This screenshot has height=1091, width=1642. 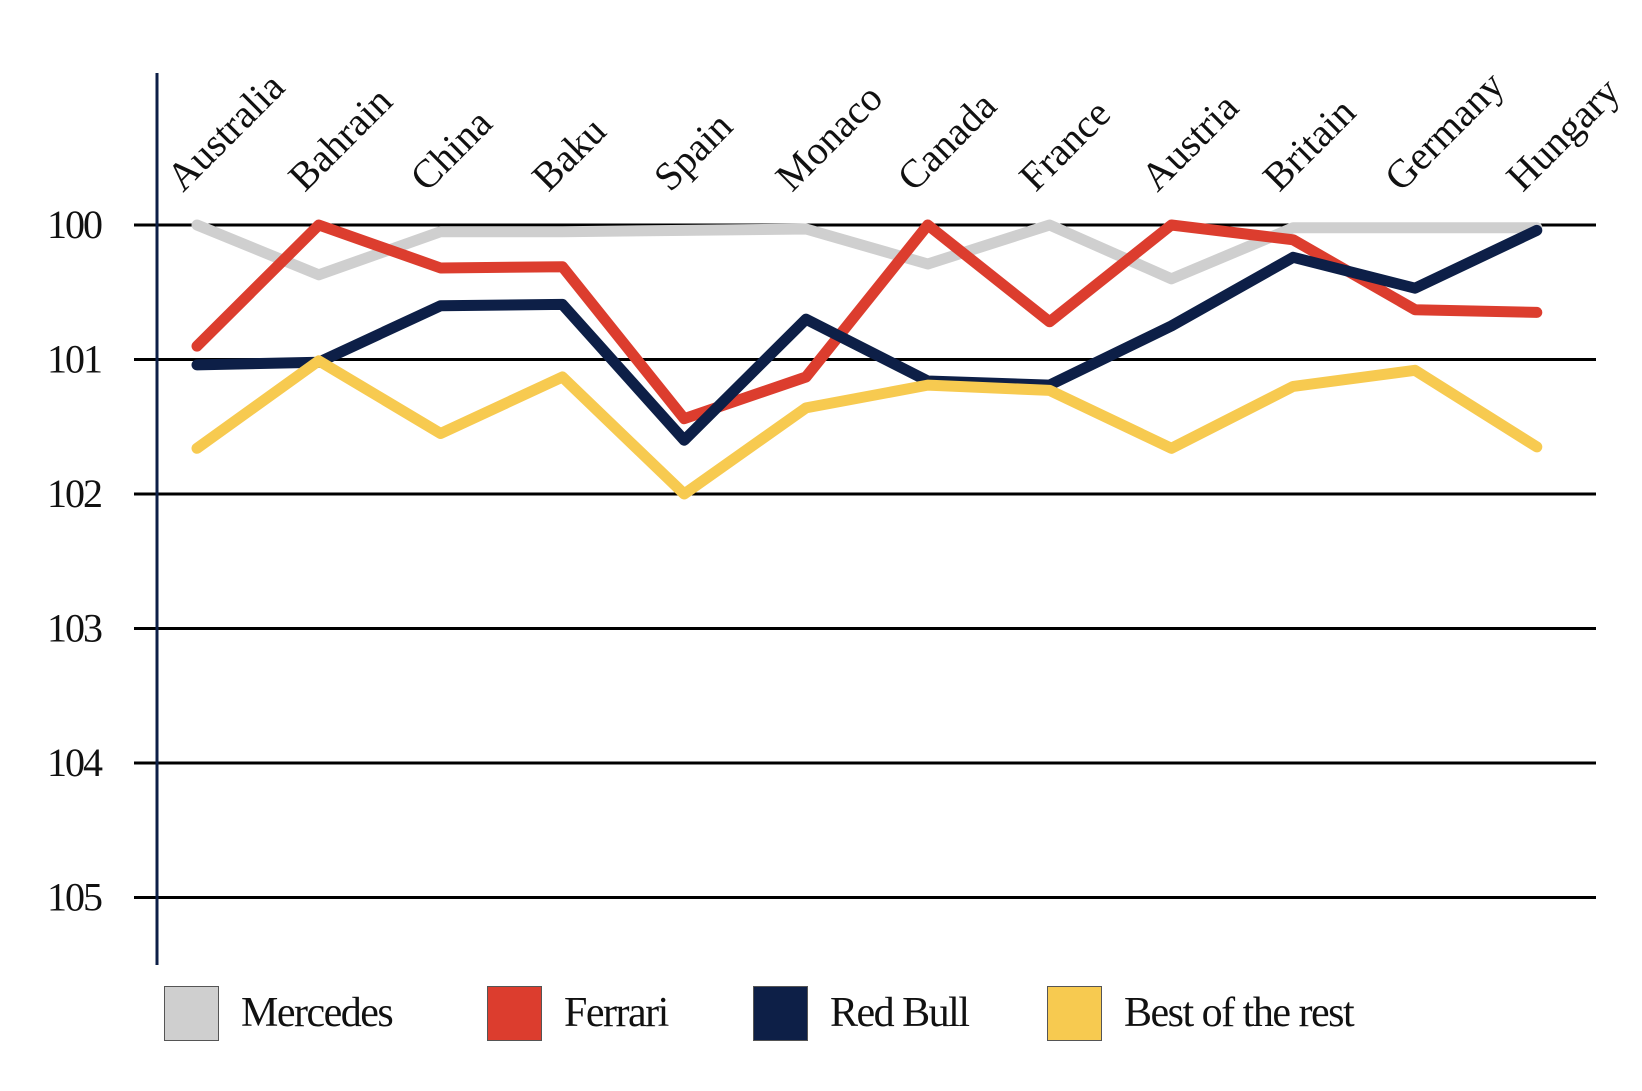 What do you see at coordinates (74, 224) in the screenshot?
I see `y-tick-label: 10⁰` at bounding box center [74, 224].